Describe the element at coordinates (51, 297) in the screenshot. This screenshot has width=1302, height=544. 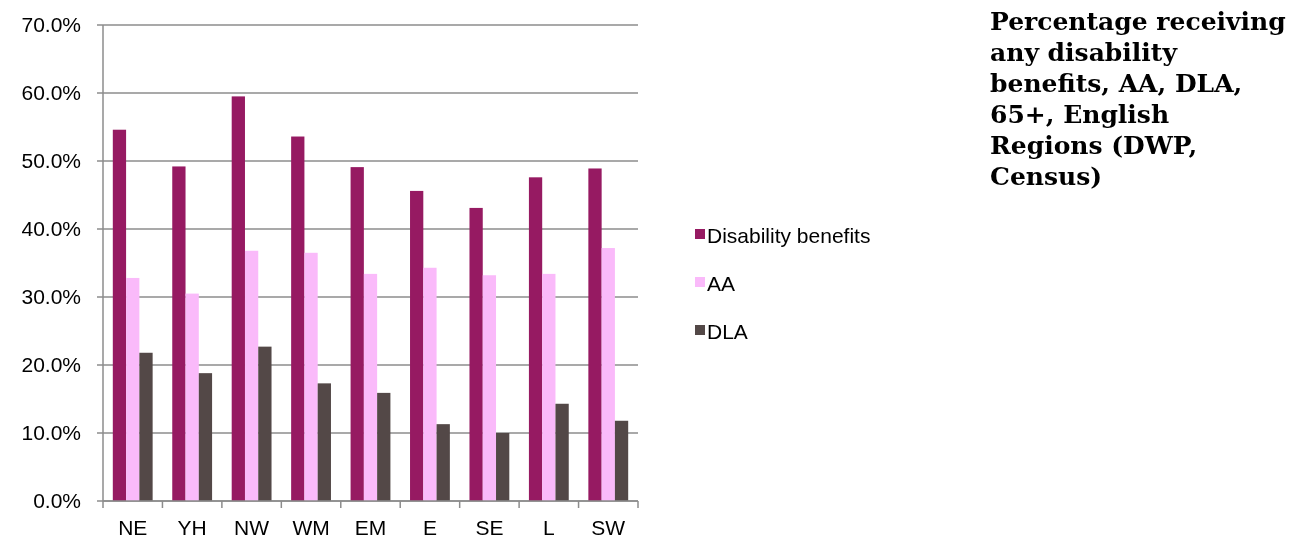
I see `y-tick-label: 30.0%` at that location.